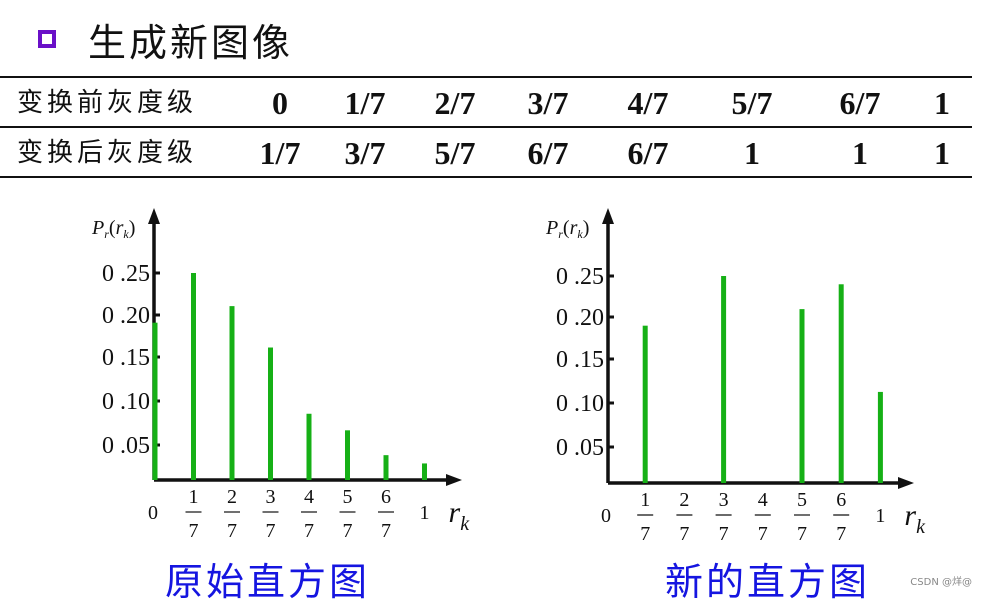 This screenshot has height=606, width=982. Describe the element at coordinates (47, 39) in the screenshot. I see `hollow-square-bullet-icon` at that location.